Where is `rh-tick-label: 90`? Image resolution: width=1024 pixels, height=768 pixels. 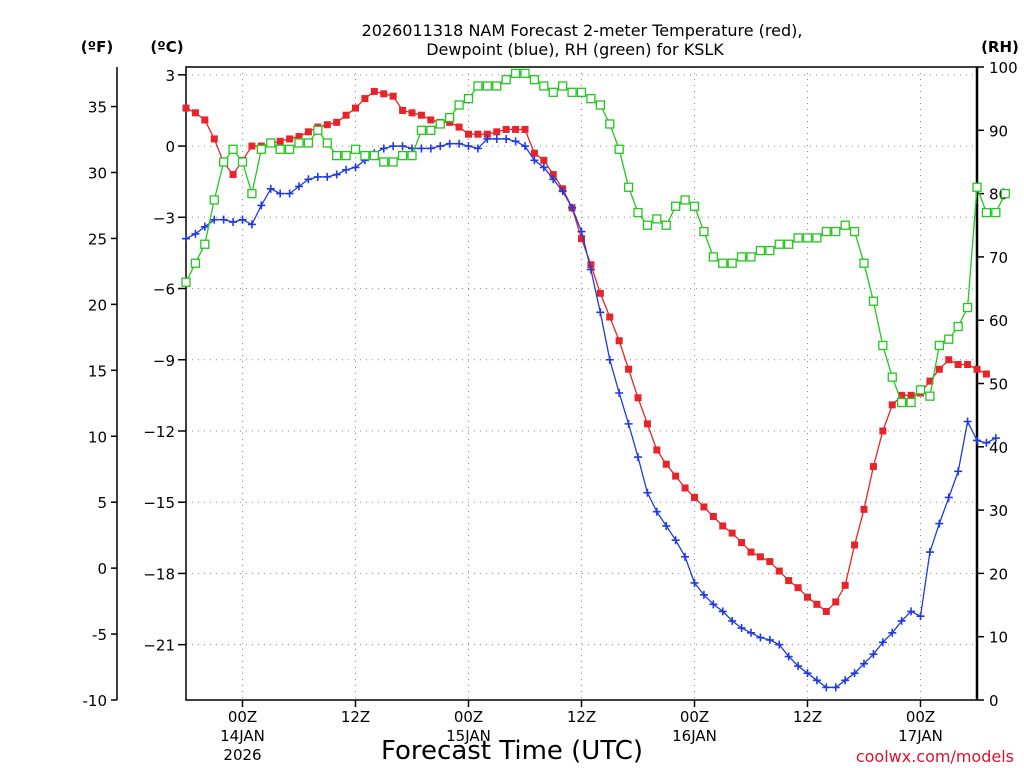
rh-tick-label: 90 is located at coordinates (998, 131).